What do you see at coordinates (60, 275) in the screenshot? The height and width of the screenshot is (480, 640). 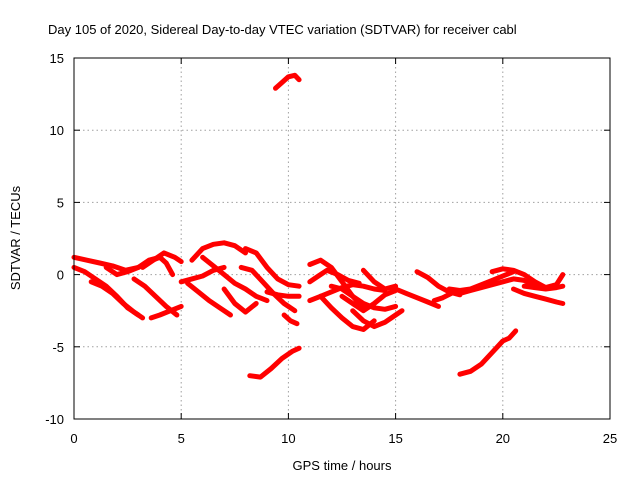 I see `y-tick-label: 0` at bounding box center [60, 275].